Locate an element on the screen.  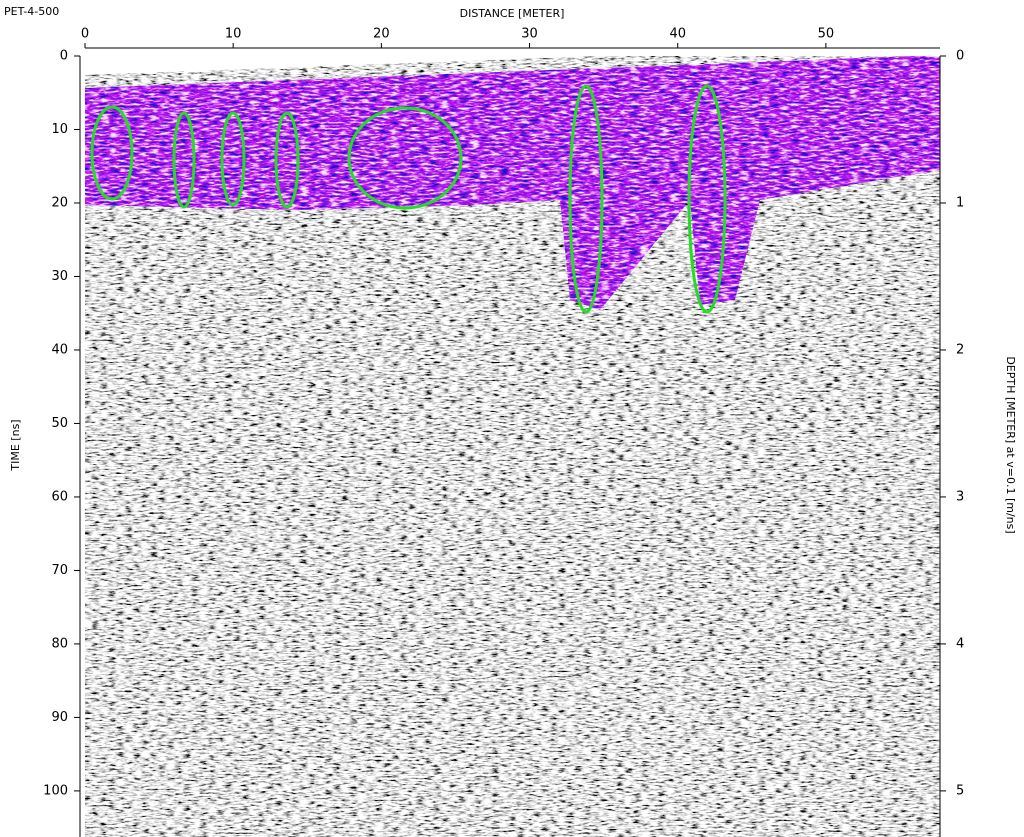
y-tick-label: 40 is located at coordinates (59, 349).